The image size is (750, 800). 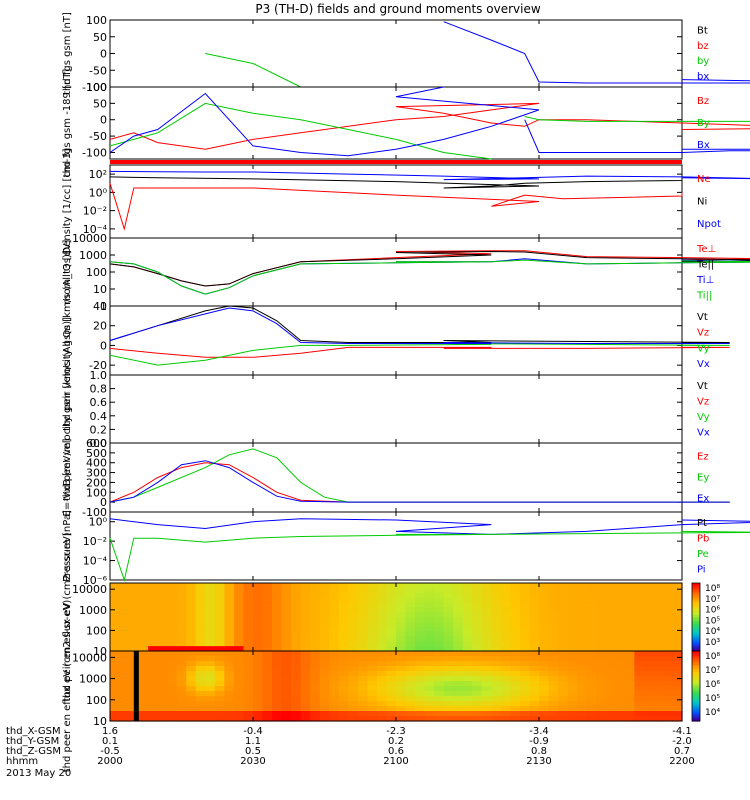 What do you see at coordinates (98, 70) in the screenshot?
I see `y-tick-label: -50` at bounding box center [98, 70].